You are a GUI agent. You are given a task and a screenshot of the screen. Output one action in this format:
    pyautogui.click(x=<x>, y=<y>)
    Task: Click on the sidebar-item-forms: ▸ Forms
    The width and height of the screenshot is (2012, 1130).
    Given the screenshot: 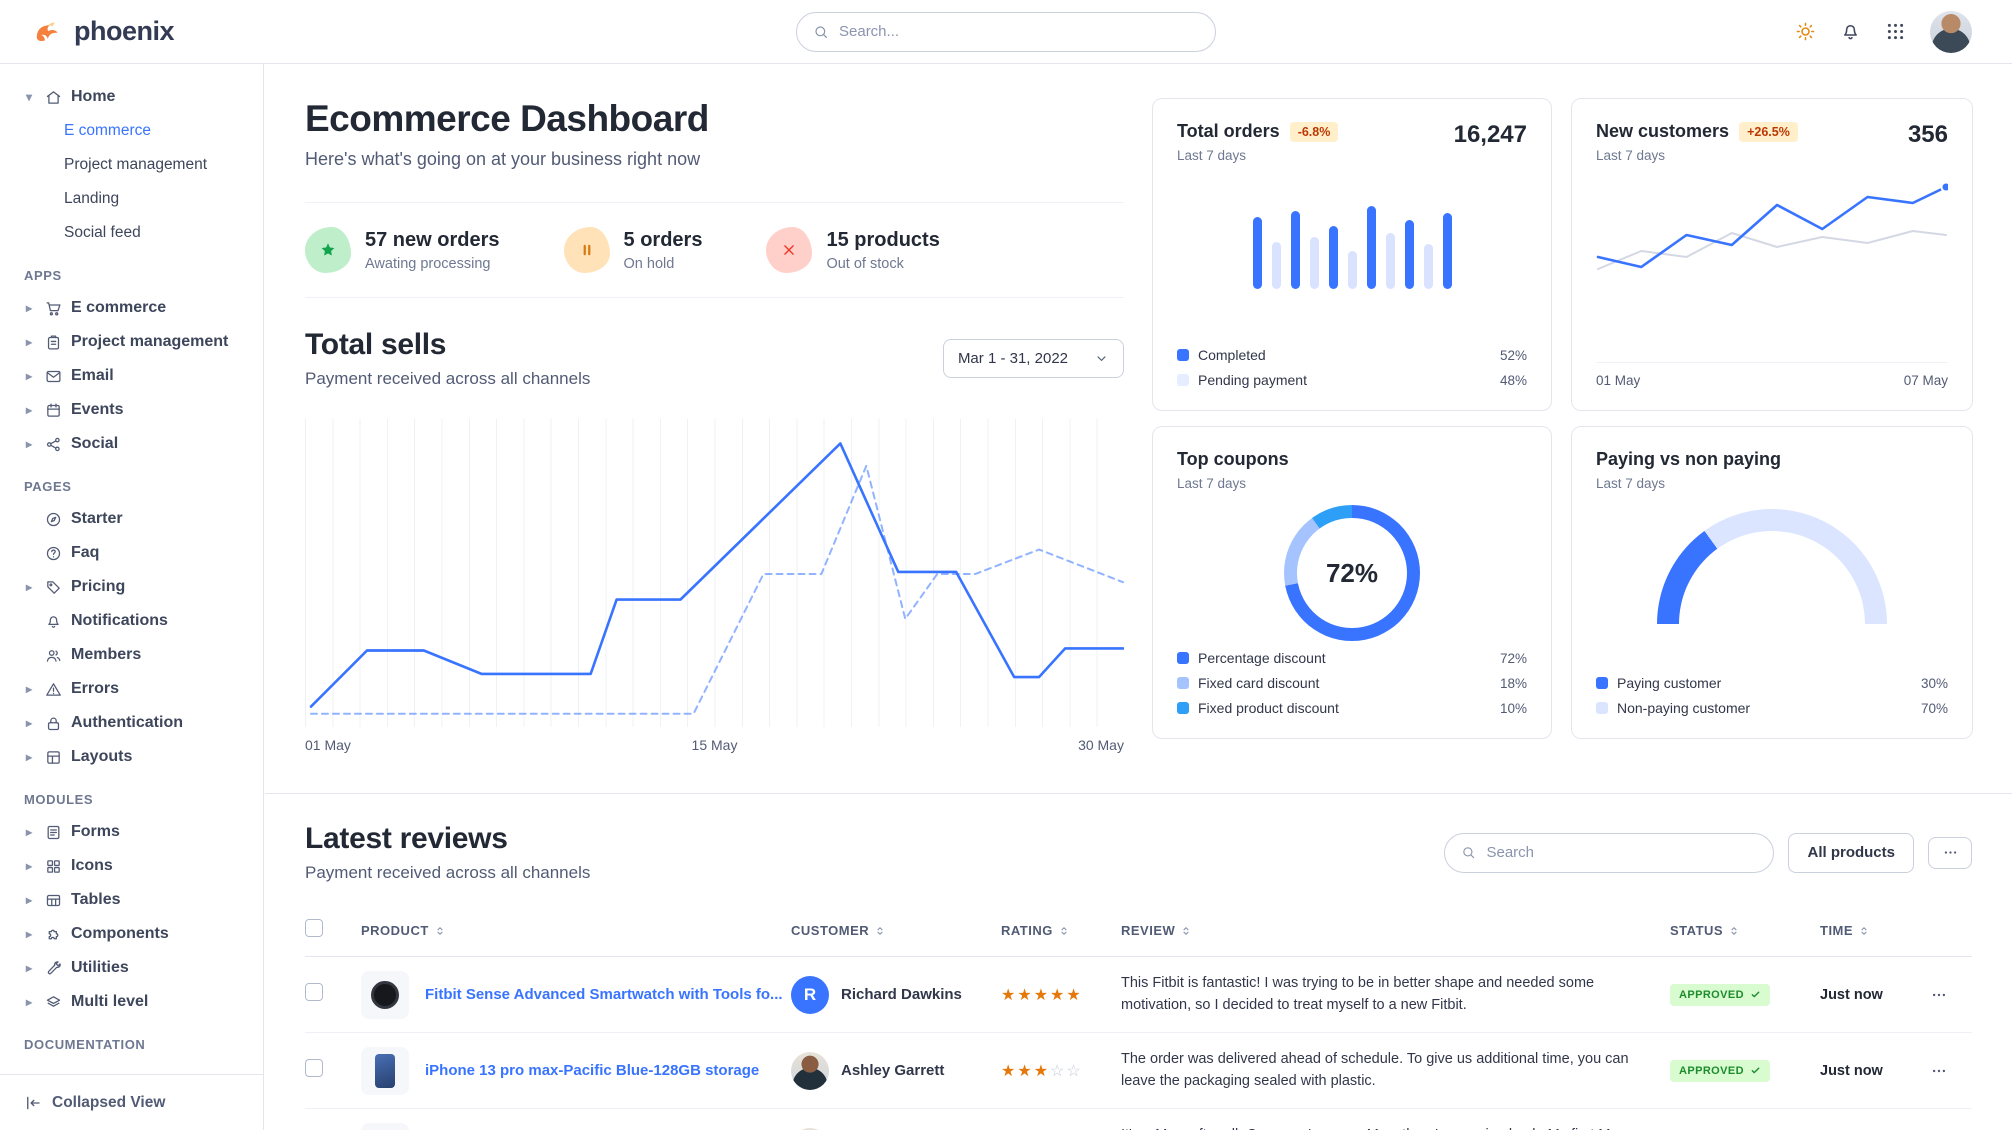 What is the action you would take?
    pyautogui.click(x=132, y=832)
    